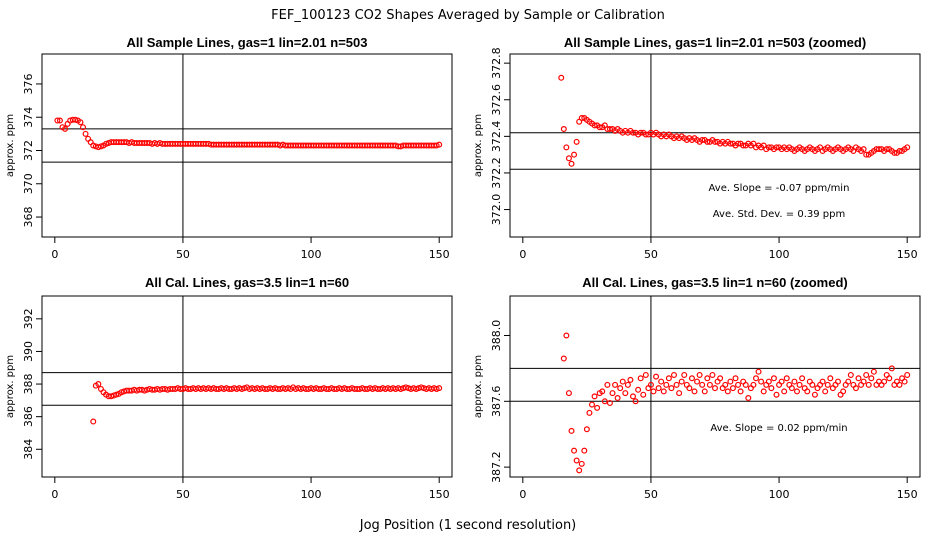 This screenshot has height=540, width=936. What do you see at coordinates (28, 351) in the screenshot?
I see `y-tick-label: 390` at bounding box center [28, 351].